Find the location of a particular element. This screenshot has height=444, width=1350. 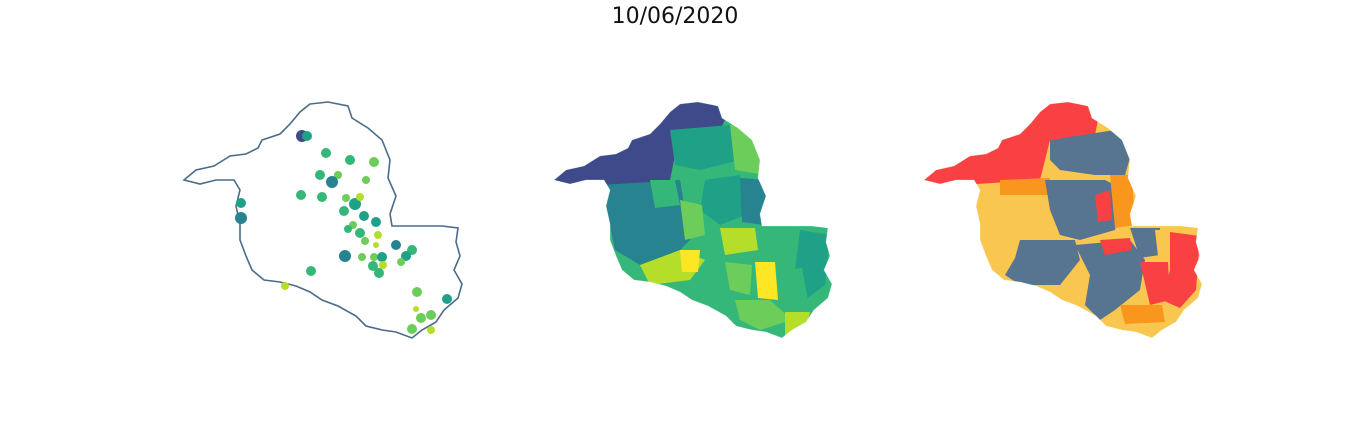

state-outline is located at coordinates (323, 220).